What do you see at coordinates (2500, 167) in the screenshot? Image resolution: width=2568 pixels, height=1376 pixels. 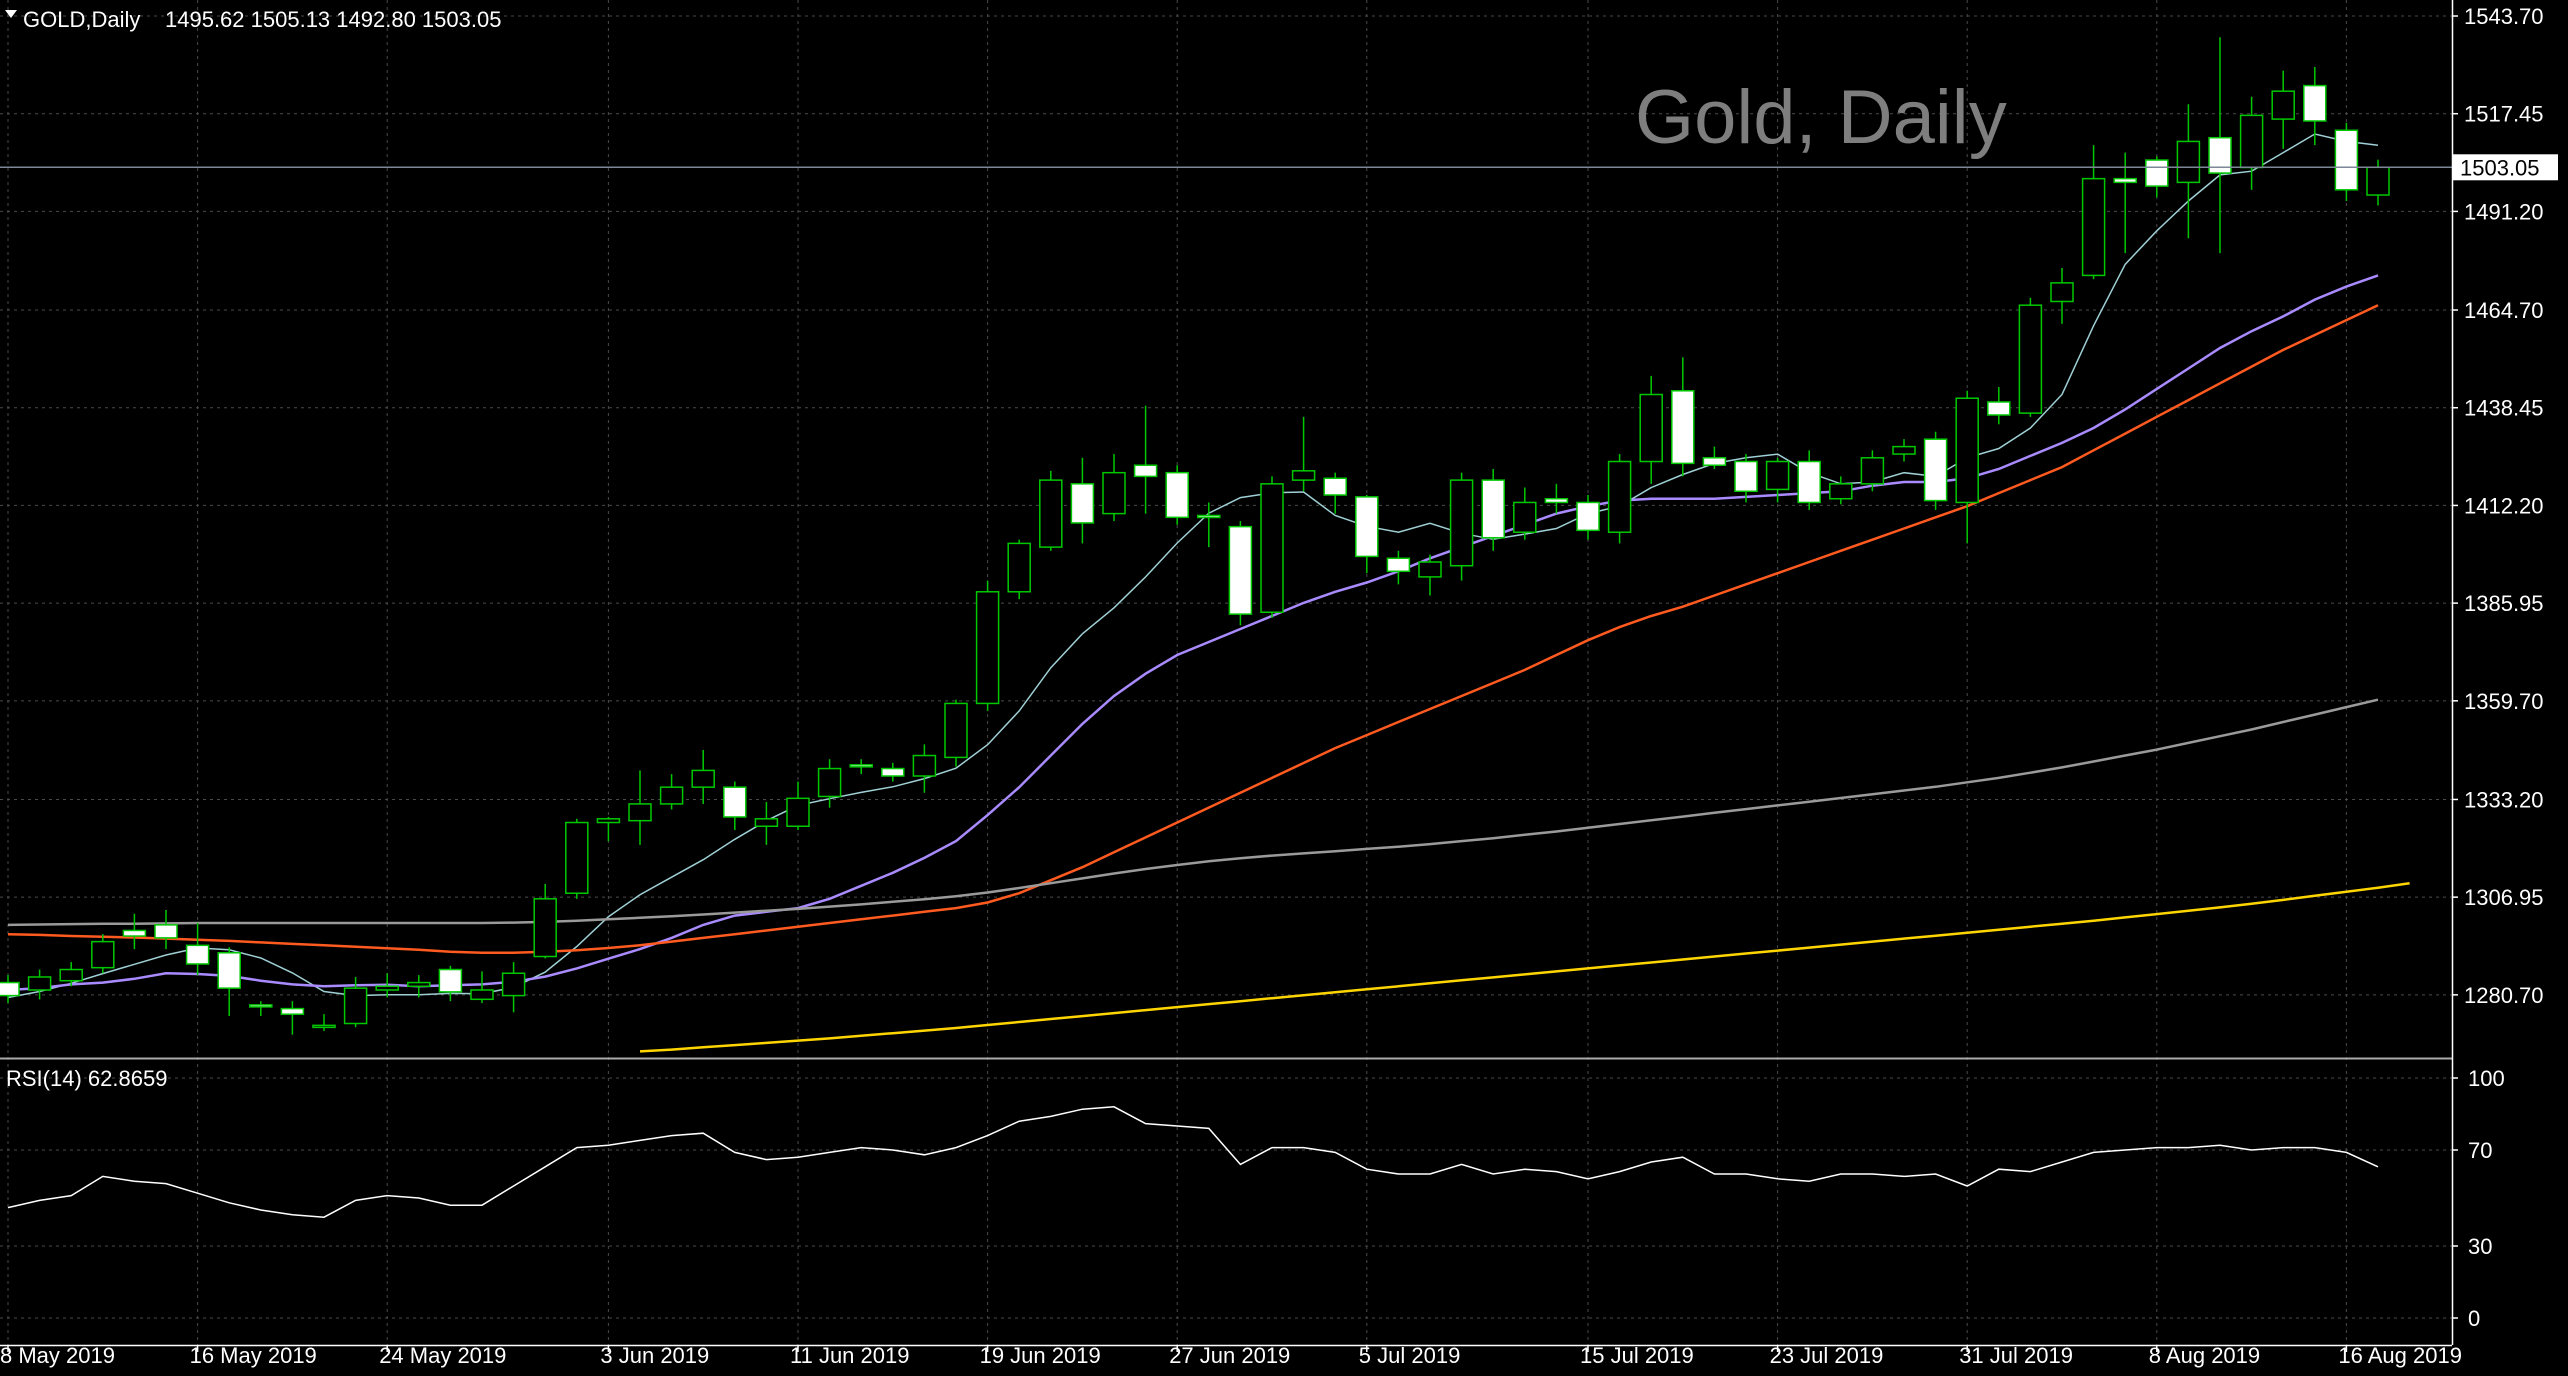 I see `current-price-label: 1503.05` at bounding box center [2500, 167].